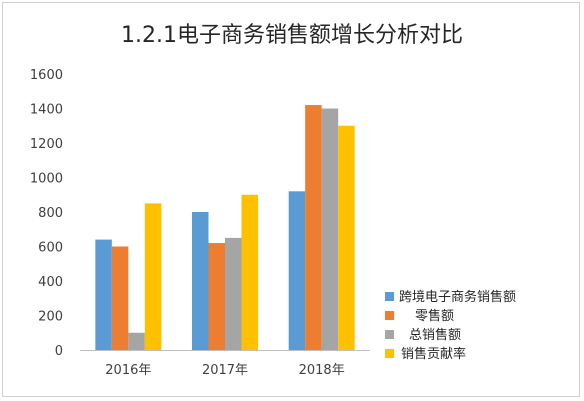 The height and width of the screenshot is (401, 584). What do you see at coordinates (59, 351) in the screenshot?
I see `y-tick-label: 0` at bounding box center [59, 351].